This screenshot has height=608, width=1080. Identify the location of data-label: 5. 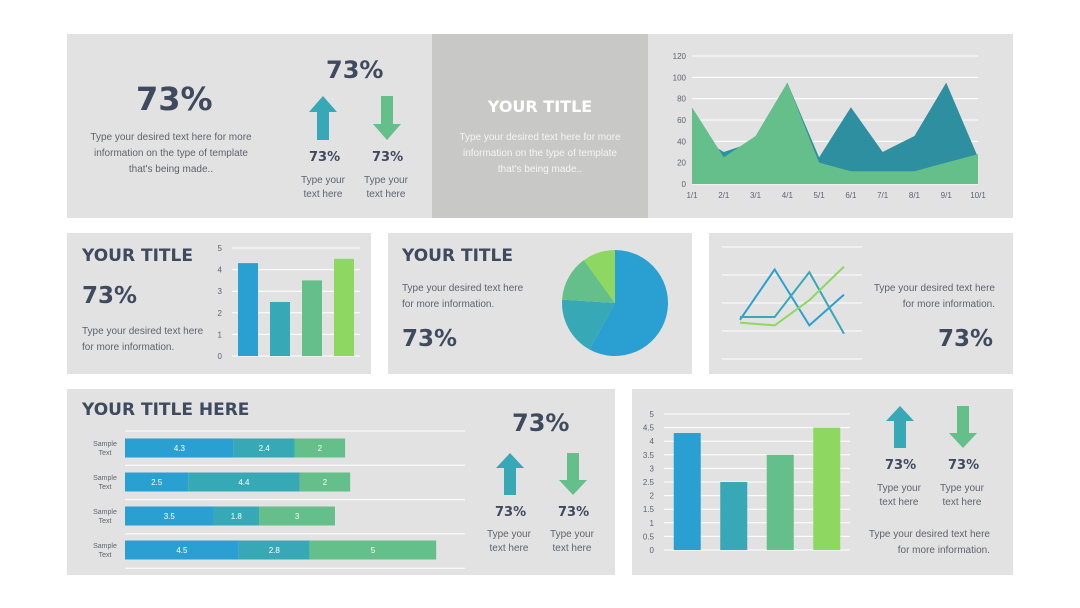
(373, 550).